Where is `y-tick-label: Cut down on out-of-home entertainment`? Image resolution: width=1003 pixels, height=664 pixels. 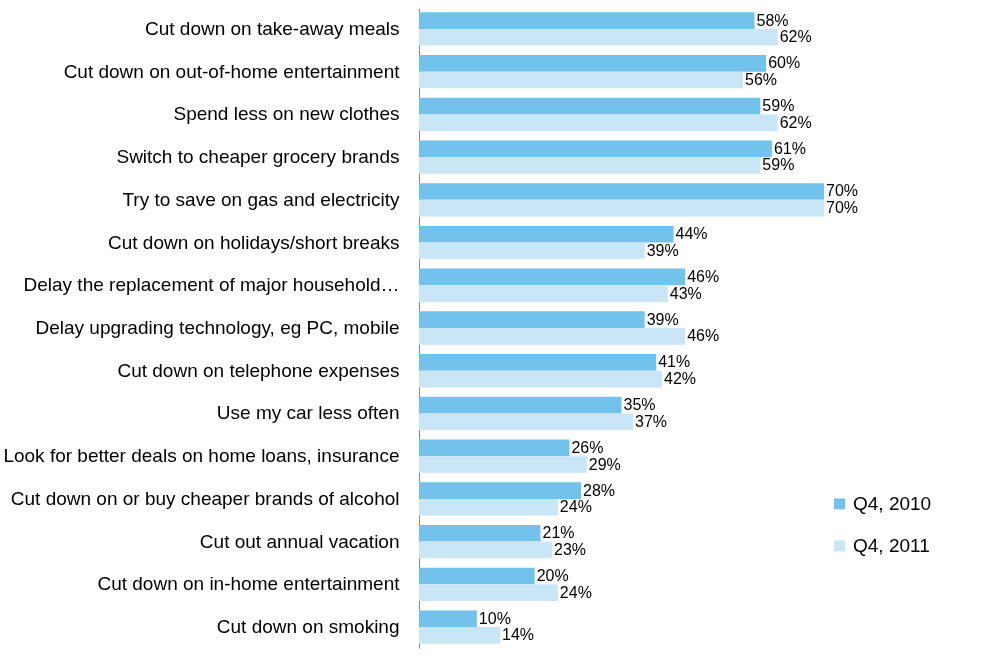
y-tick-label: Cut down on out-of-home entertainment is located at coordinates (232, 71).